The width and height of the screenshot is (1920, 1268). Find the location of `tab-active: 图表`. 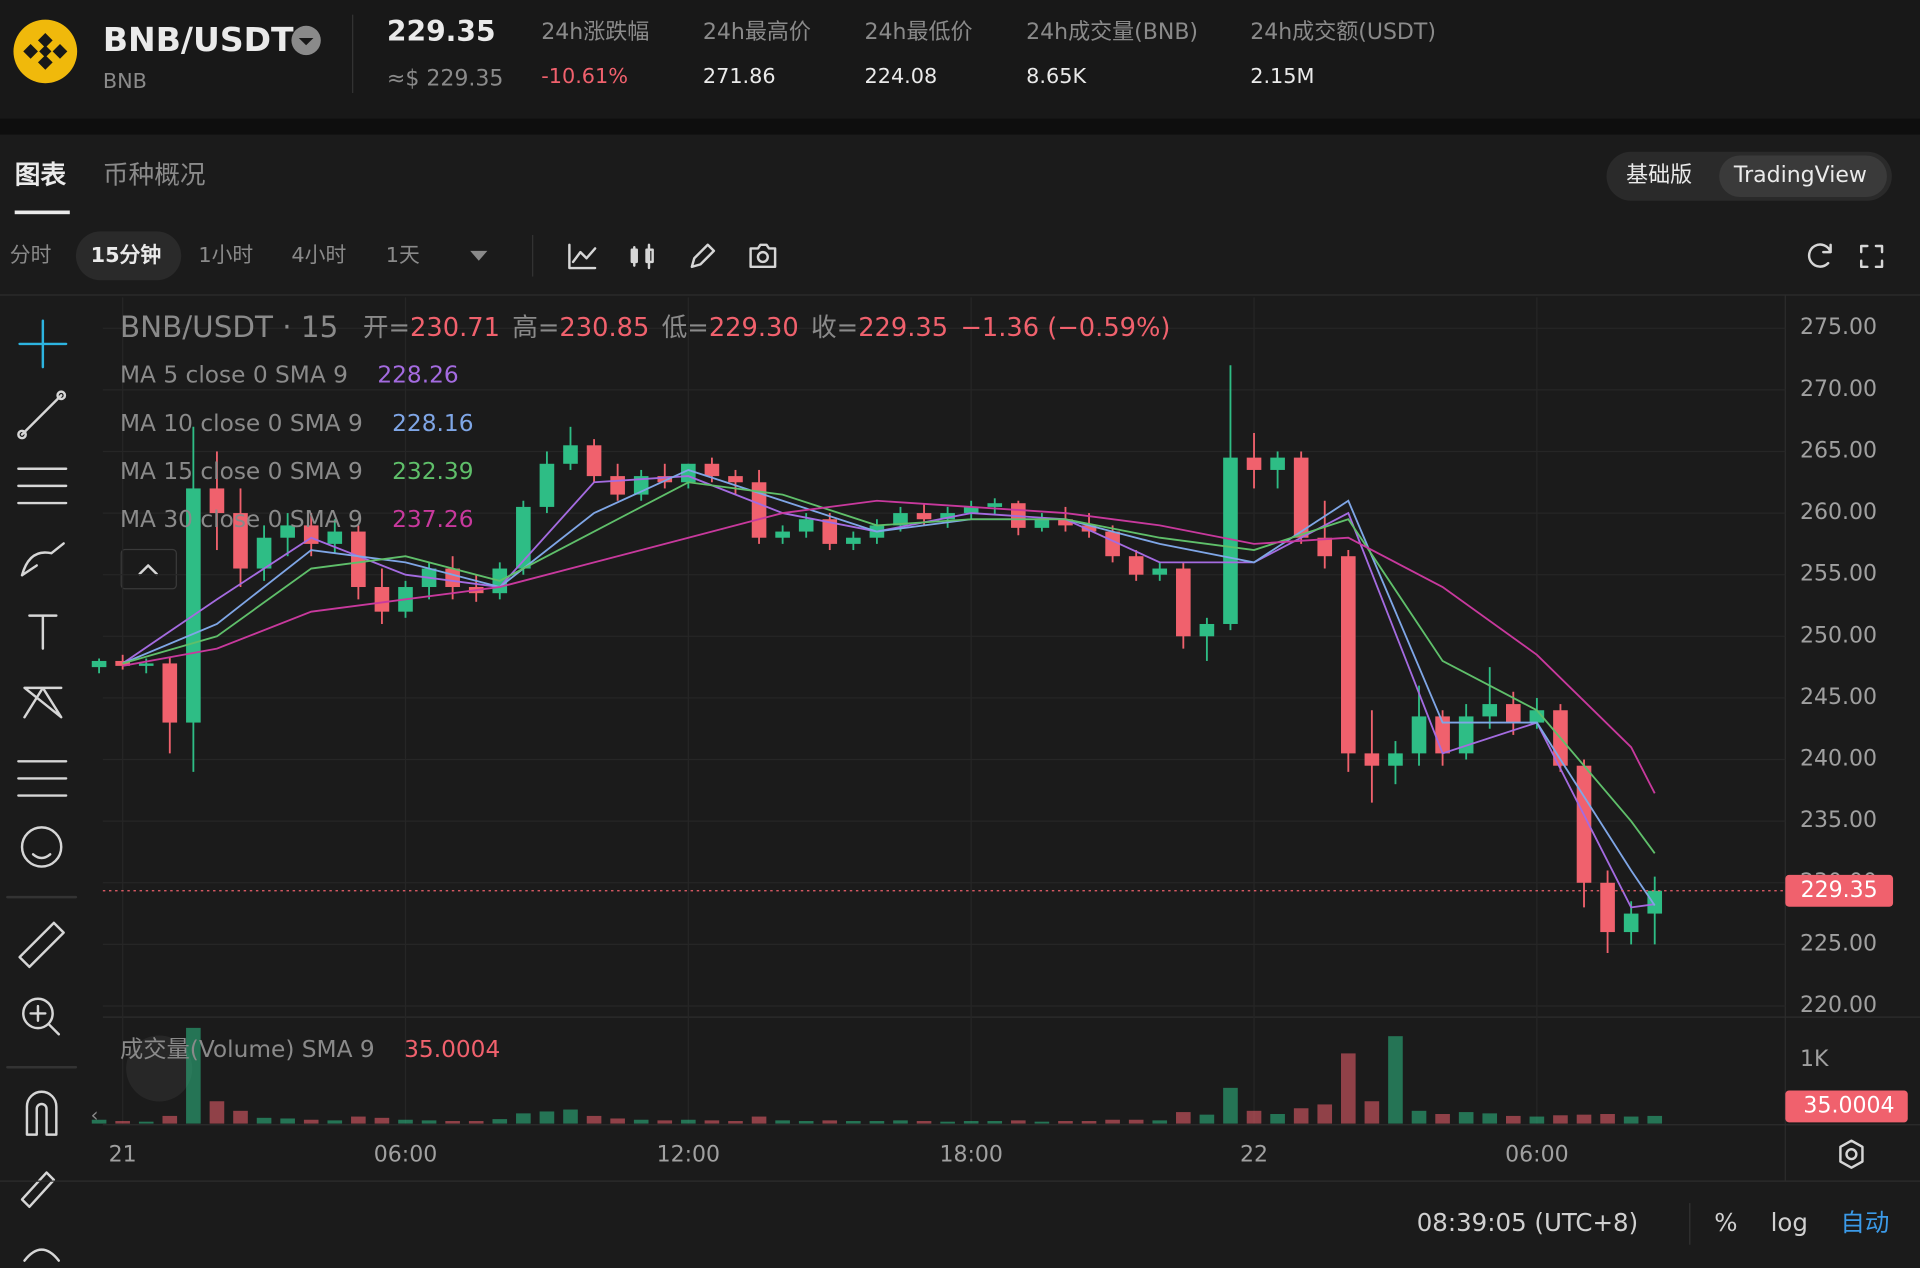

tab-active: 图表 is located at coordinates (41, 176).